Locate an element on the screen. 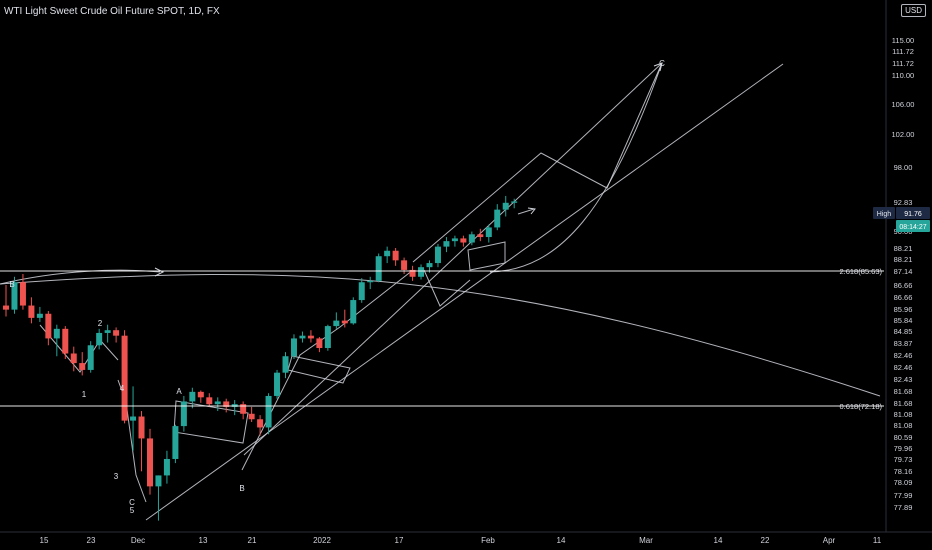 The image size is (932, 550). price-tags-layer: High 91.76 08:14:27 is located at coordinates (901, 219).